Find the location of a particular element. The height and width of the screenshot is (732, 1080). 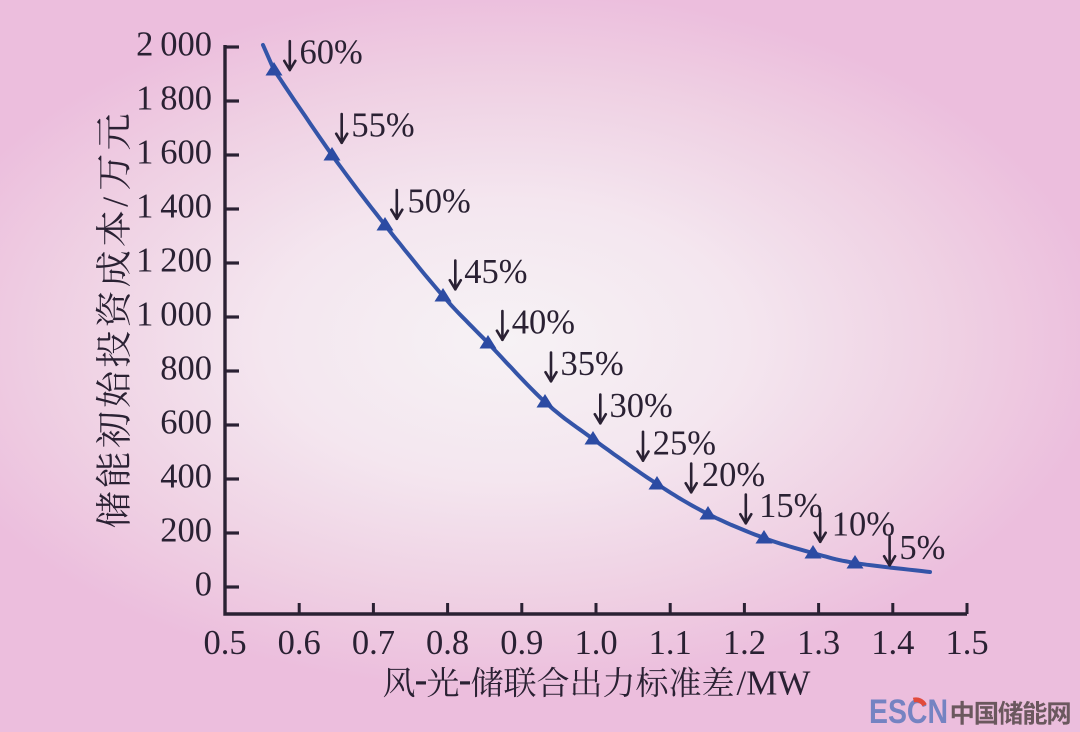

svg-text: 0.9 is located at coordinates (521, 643).